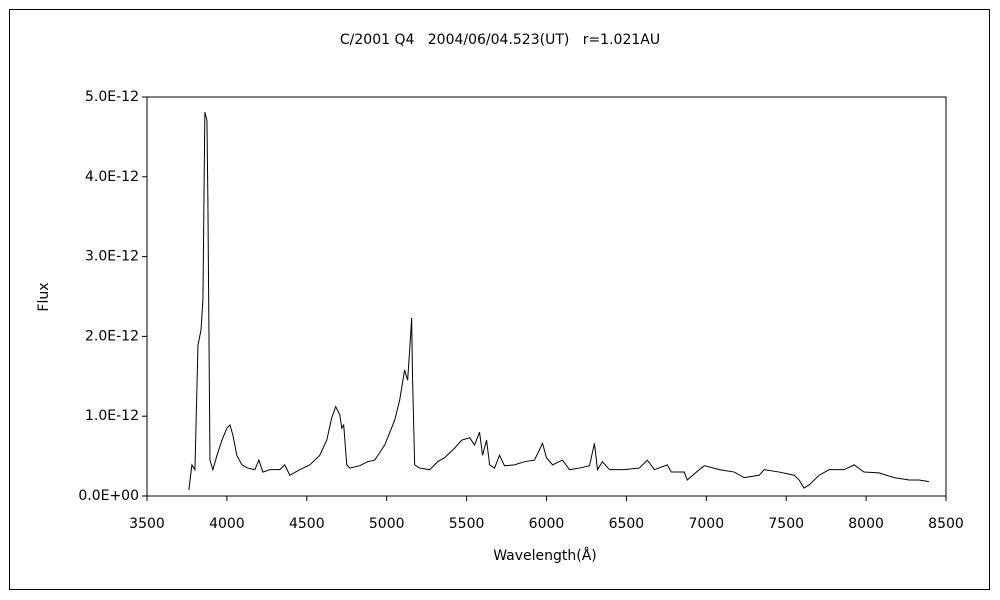 This screenshot has width=1000, height=600. What do you see at coordinates (307, 524) in the screenshot?
I see `x-tick-label: 4500` at bounding box center [307, 524].